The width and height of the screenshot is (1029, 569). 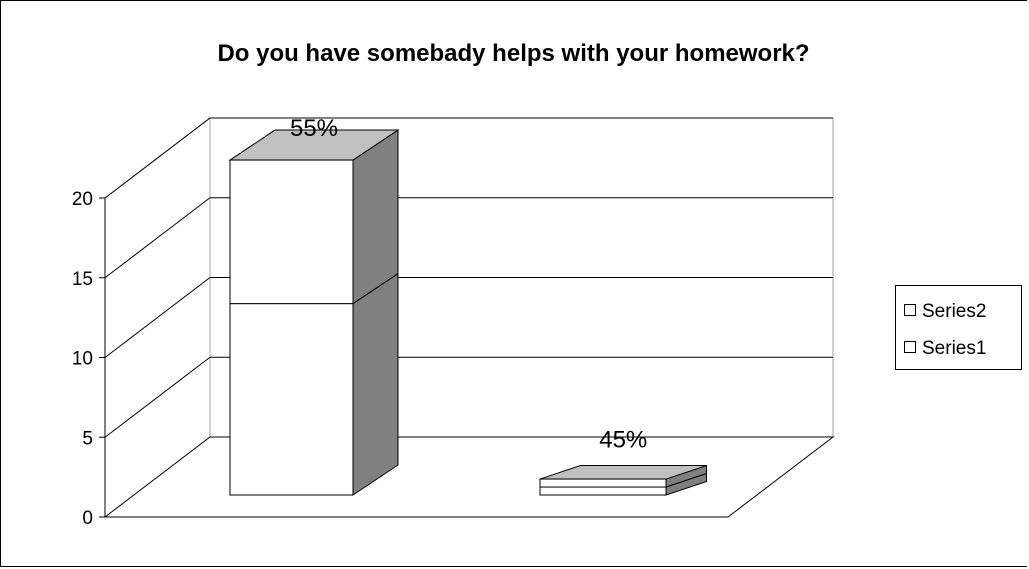 What do you see at coordinates (623, 440) in the screenshot?
I see `data-label: 45%` at bounding box center [623, 440].